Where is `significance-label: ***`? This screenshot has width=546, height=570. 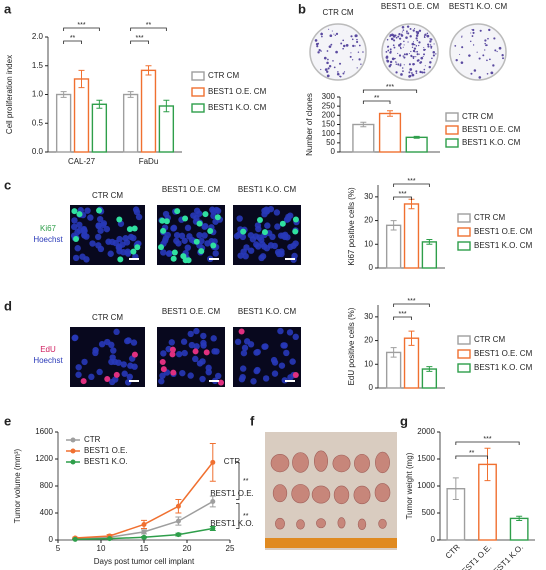
significance-label: *** is located at coordinates (402, 194).